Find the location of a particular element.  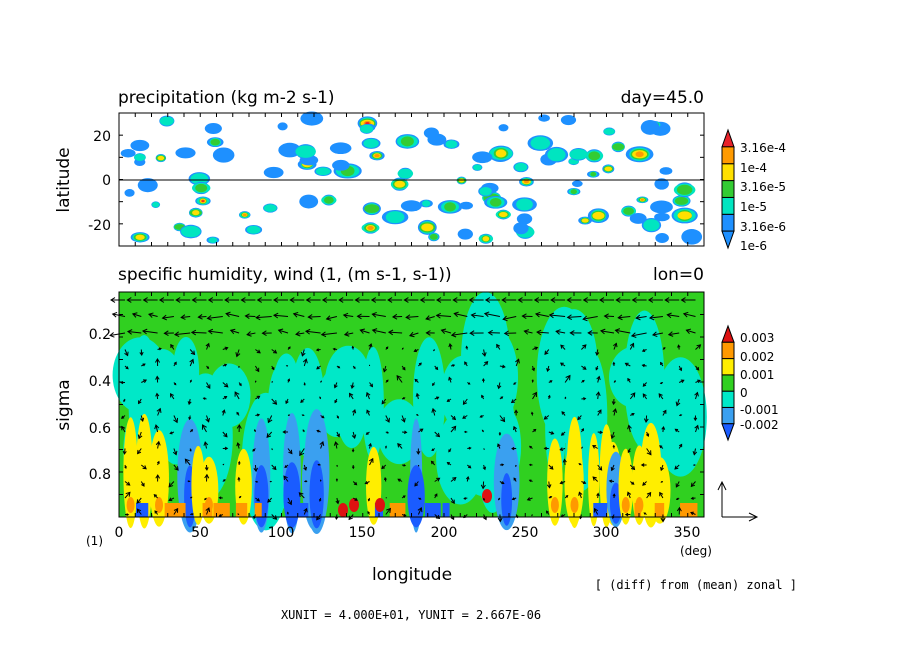

hum-cbar-label-1: 0.003 is located at coordinates (757, 338).